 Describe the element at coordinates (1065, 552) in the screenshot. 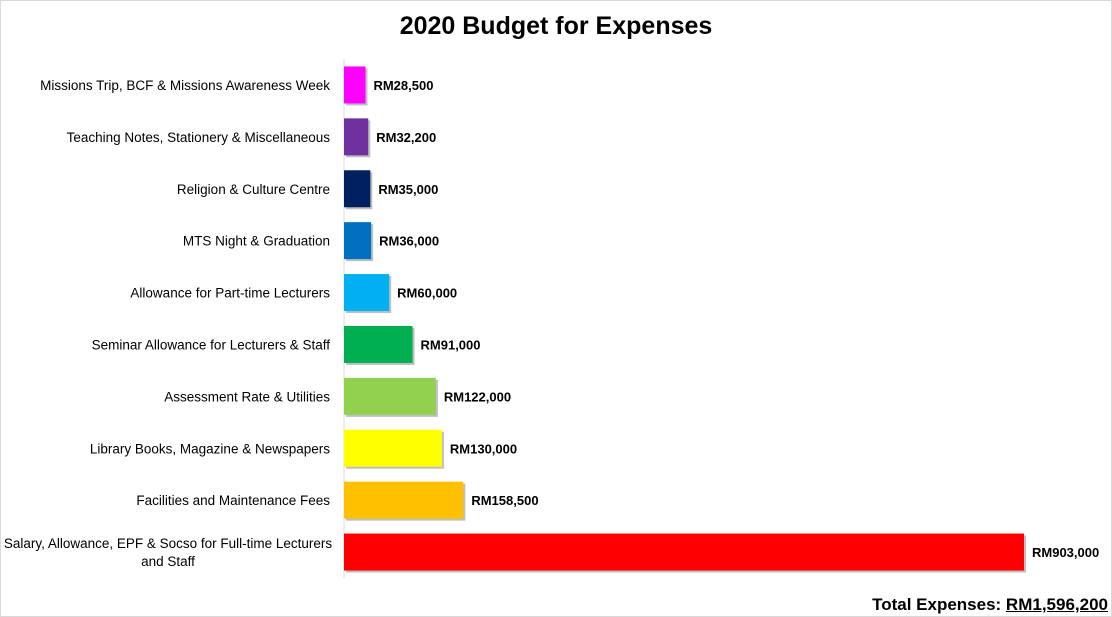

I see `data-label: RM903,000` at that location.